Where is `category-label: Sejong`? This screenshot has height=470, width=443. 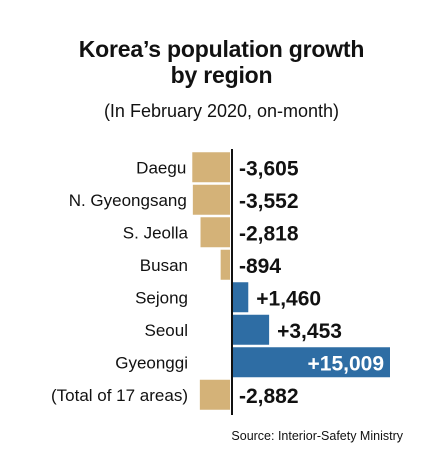
category-label: Sejong is located at coordinates (161, 297).